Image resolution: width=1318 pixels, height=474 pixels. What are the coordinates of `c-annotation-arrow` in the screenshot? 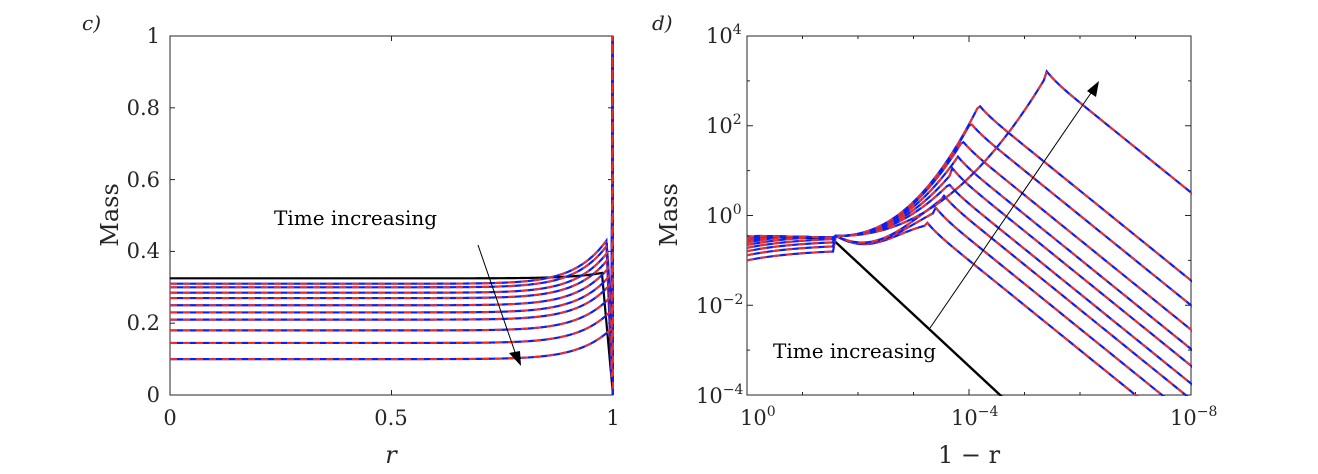 It's located at (497, 301).